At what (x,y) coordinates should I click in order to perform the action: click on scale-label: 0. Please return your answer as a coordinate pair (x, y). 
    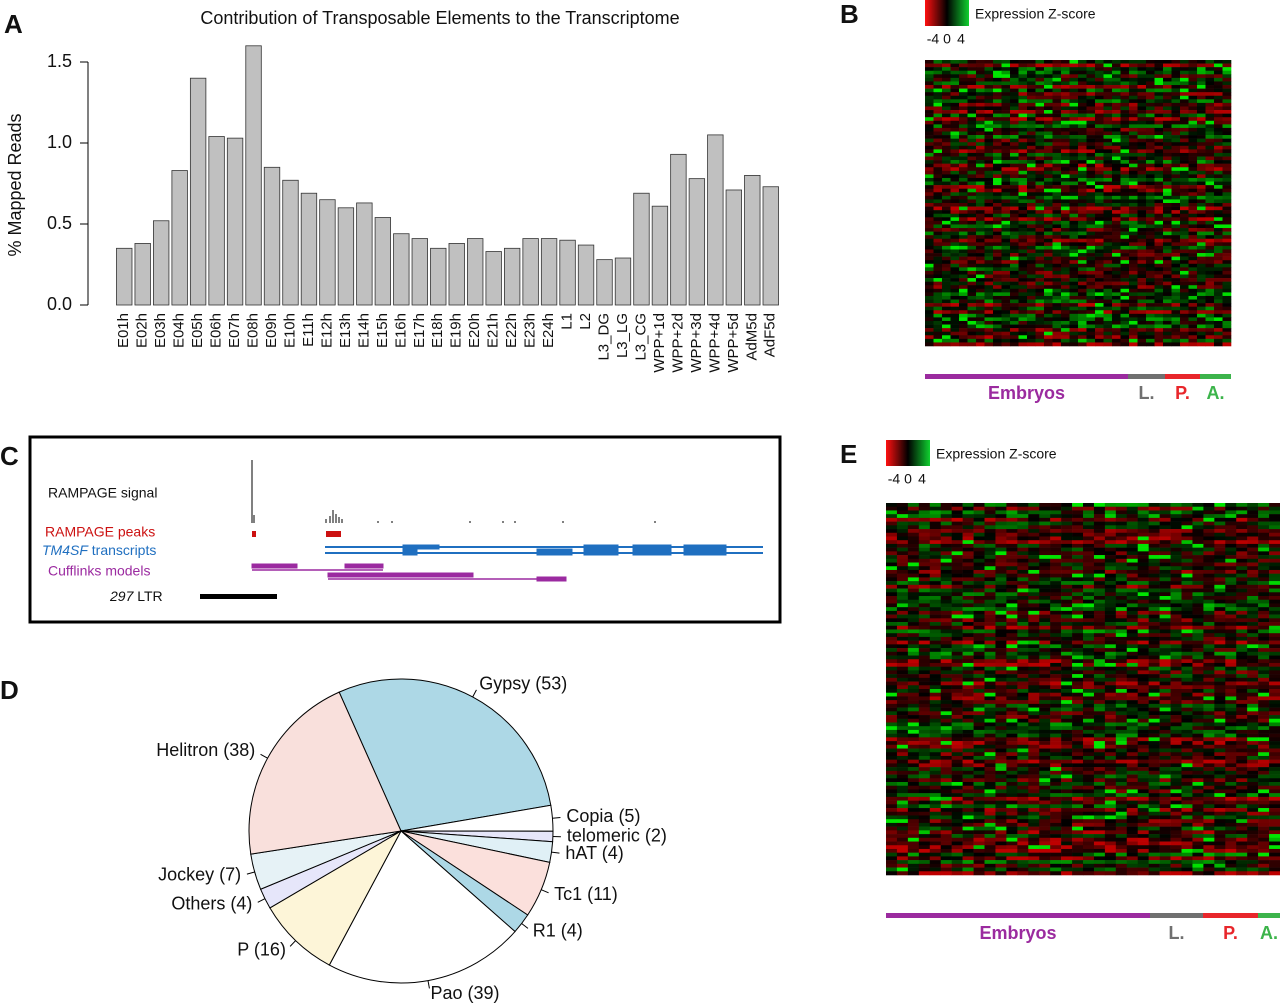
    Looking at the image, I should click on (947, 39).